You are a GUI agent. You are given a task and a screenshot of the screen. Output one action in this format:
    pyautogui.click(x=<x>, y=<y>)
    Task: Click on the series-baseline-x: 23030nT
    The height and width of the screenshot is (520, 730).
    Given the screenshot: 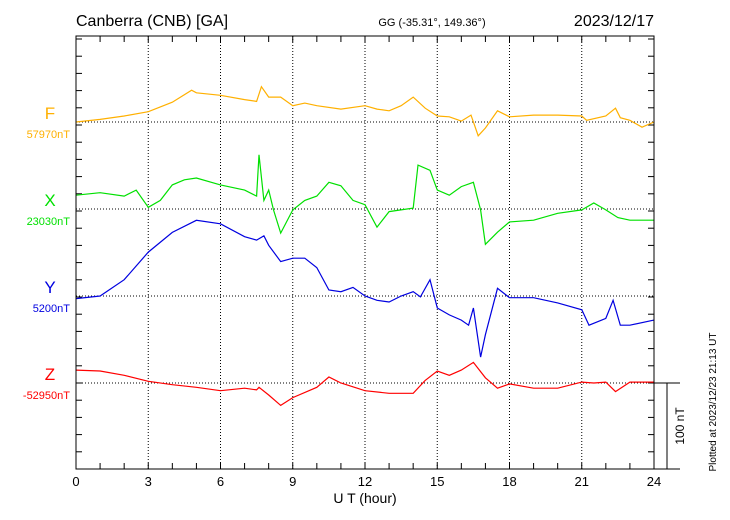 What is the action you would take?
    pyautogui.click(x=49, y=222)
    